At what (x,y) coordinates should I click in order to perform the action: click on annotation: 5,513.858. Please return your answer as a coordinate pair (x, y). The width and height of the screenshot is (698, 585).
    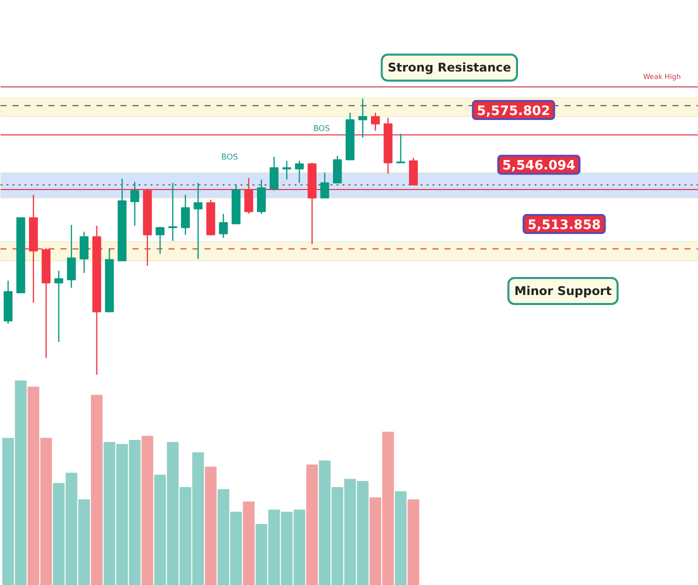
    Looking at the image, I should click on (564, 226).